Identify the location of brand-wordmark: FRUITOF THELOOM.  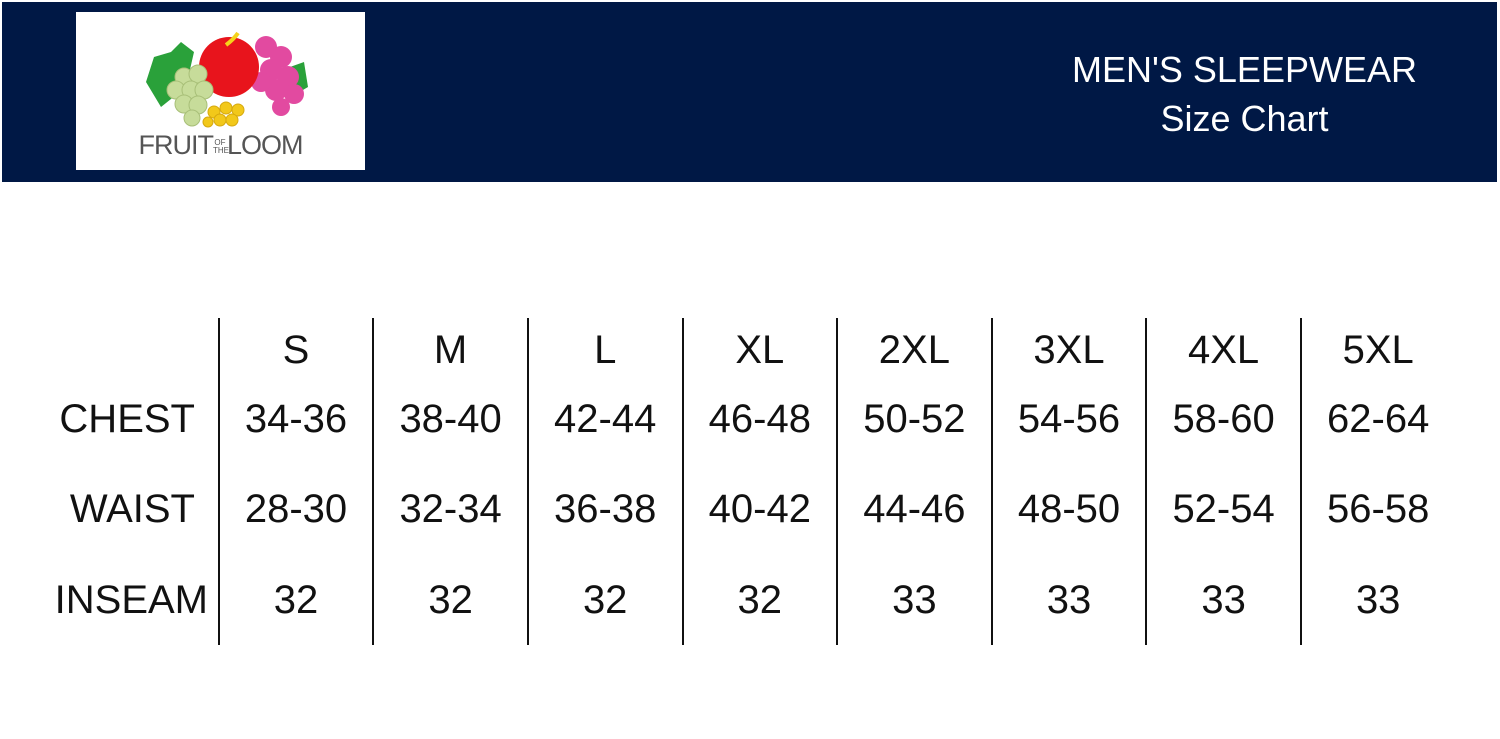
(221, 145).